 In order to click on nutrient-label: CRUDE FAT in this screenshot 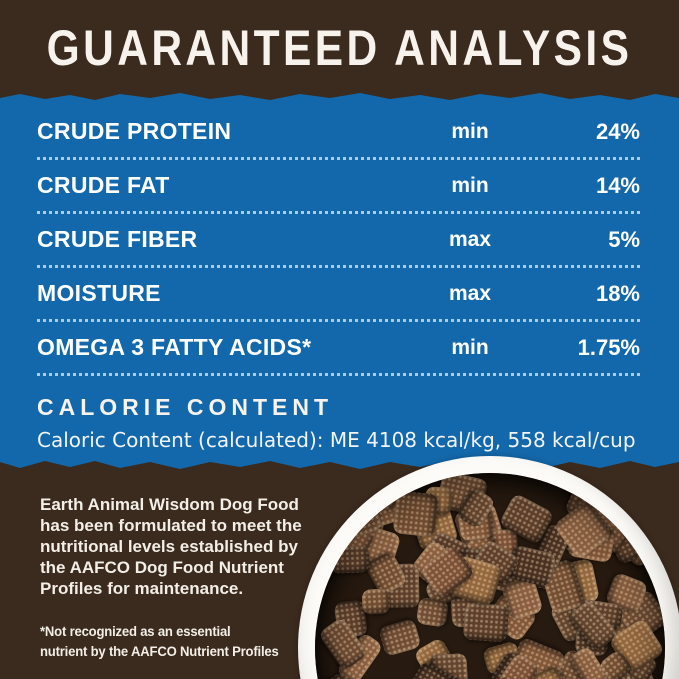, I will do `click(103, 185)`.